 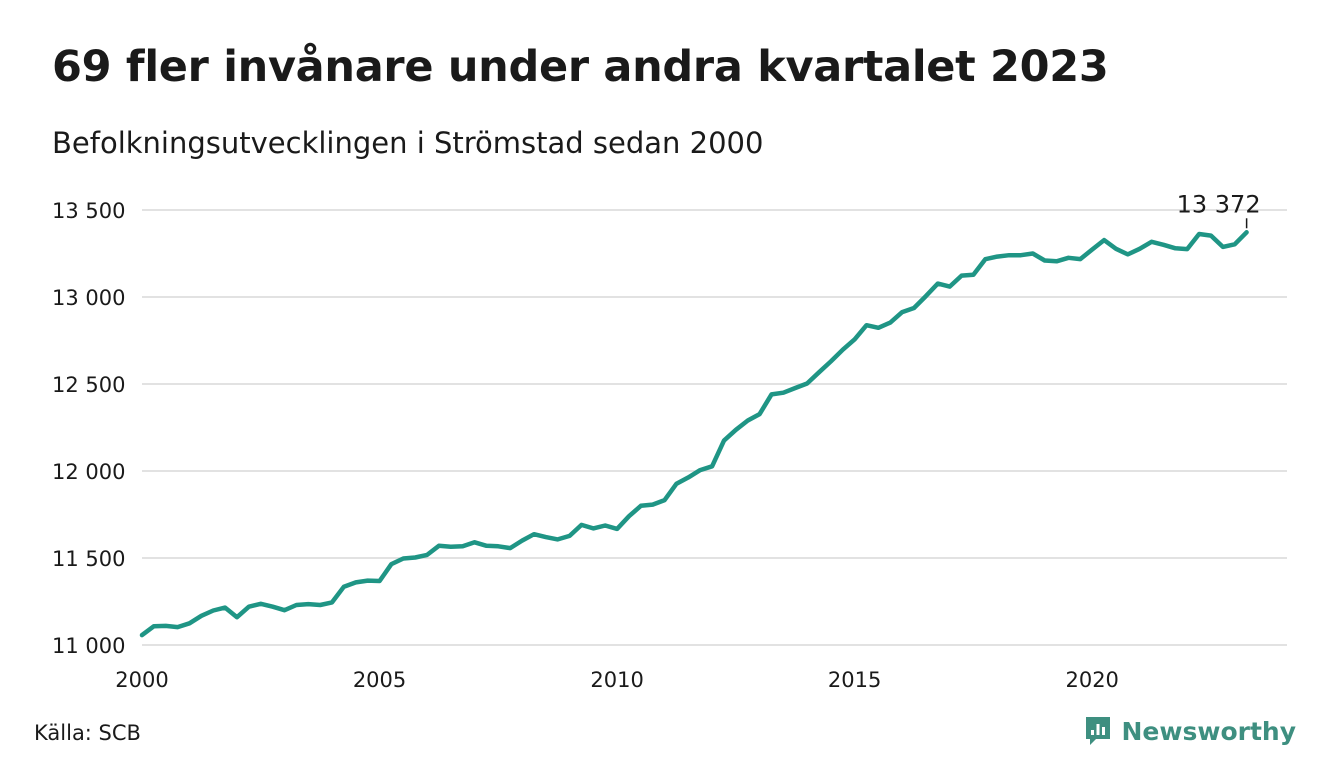 I want to click on x-tick-label: 2020, so click(x=1091, y=680).